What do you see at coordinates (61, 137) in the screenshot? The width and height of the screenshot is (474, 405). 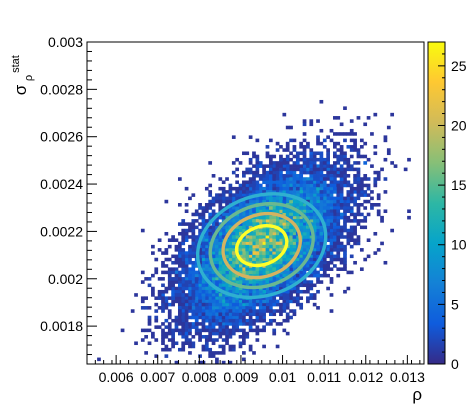 I see `y-tick-label: 0.0026` at bounding box center [61, 137].